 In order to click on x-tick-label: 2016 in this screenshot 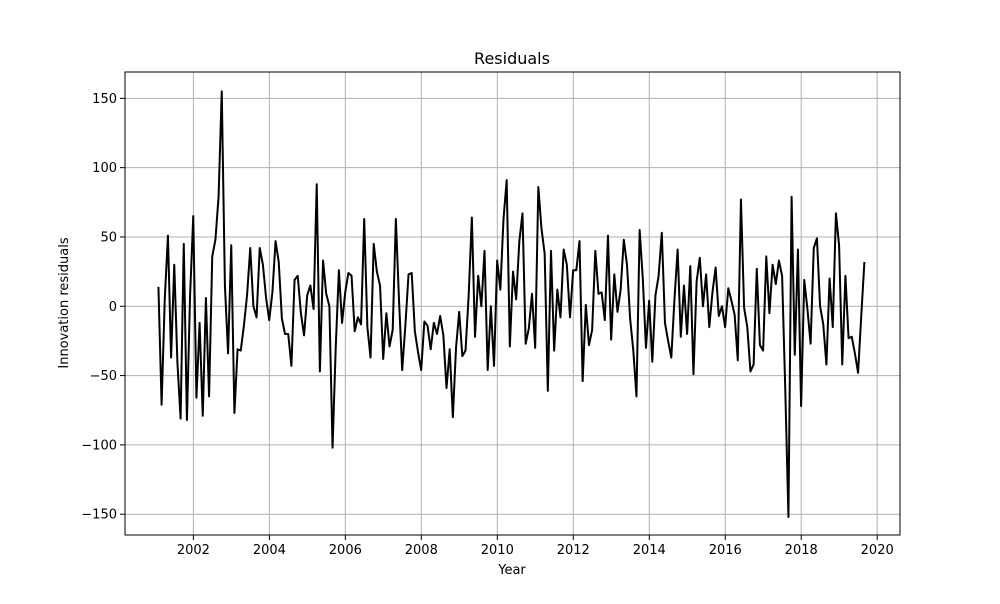, I will do `click(725, 550)`.